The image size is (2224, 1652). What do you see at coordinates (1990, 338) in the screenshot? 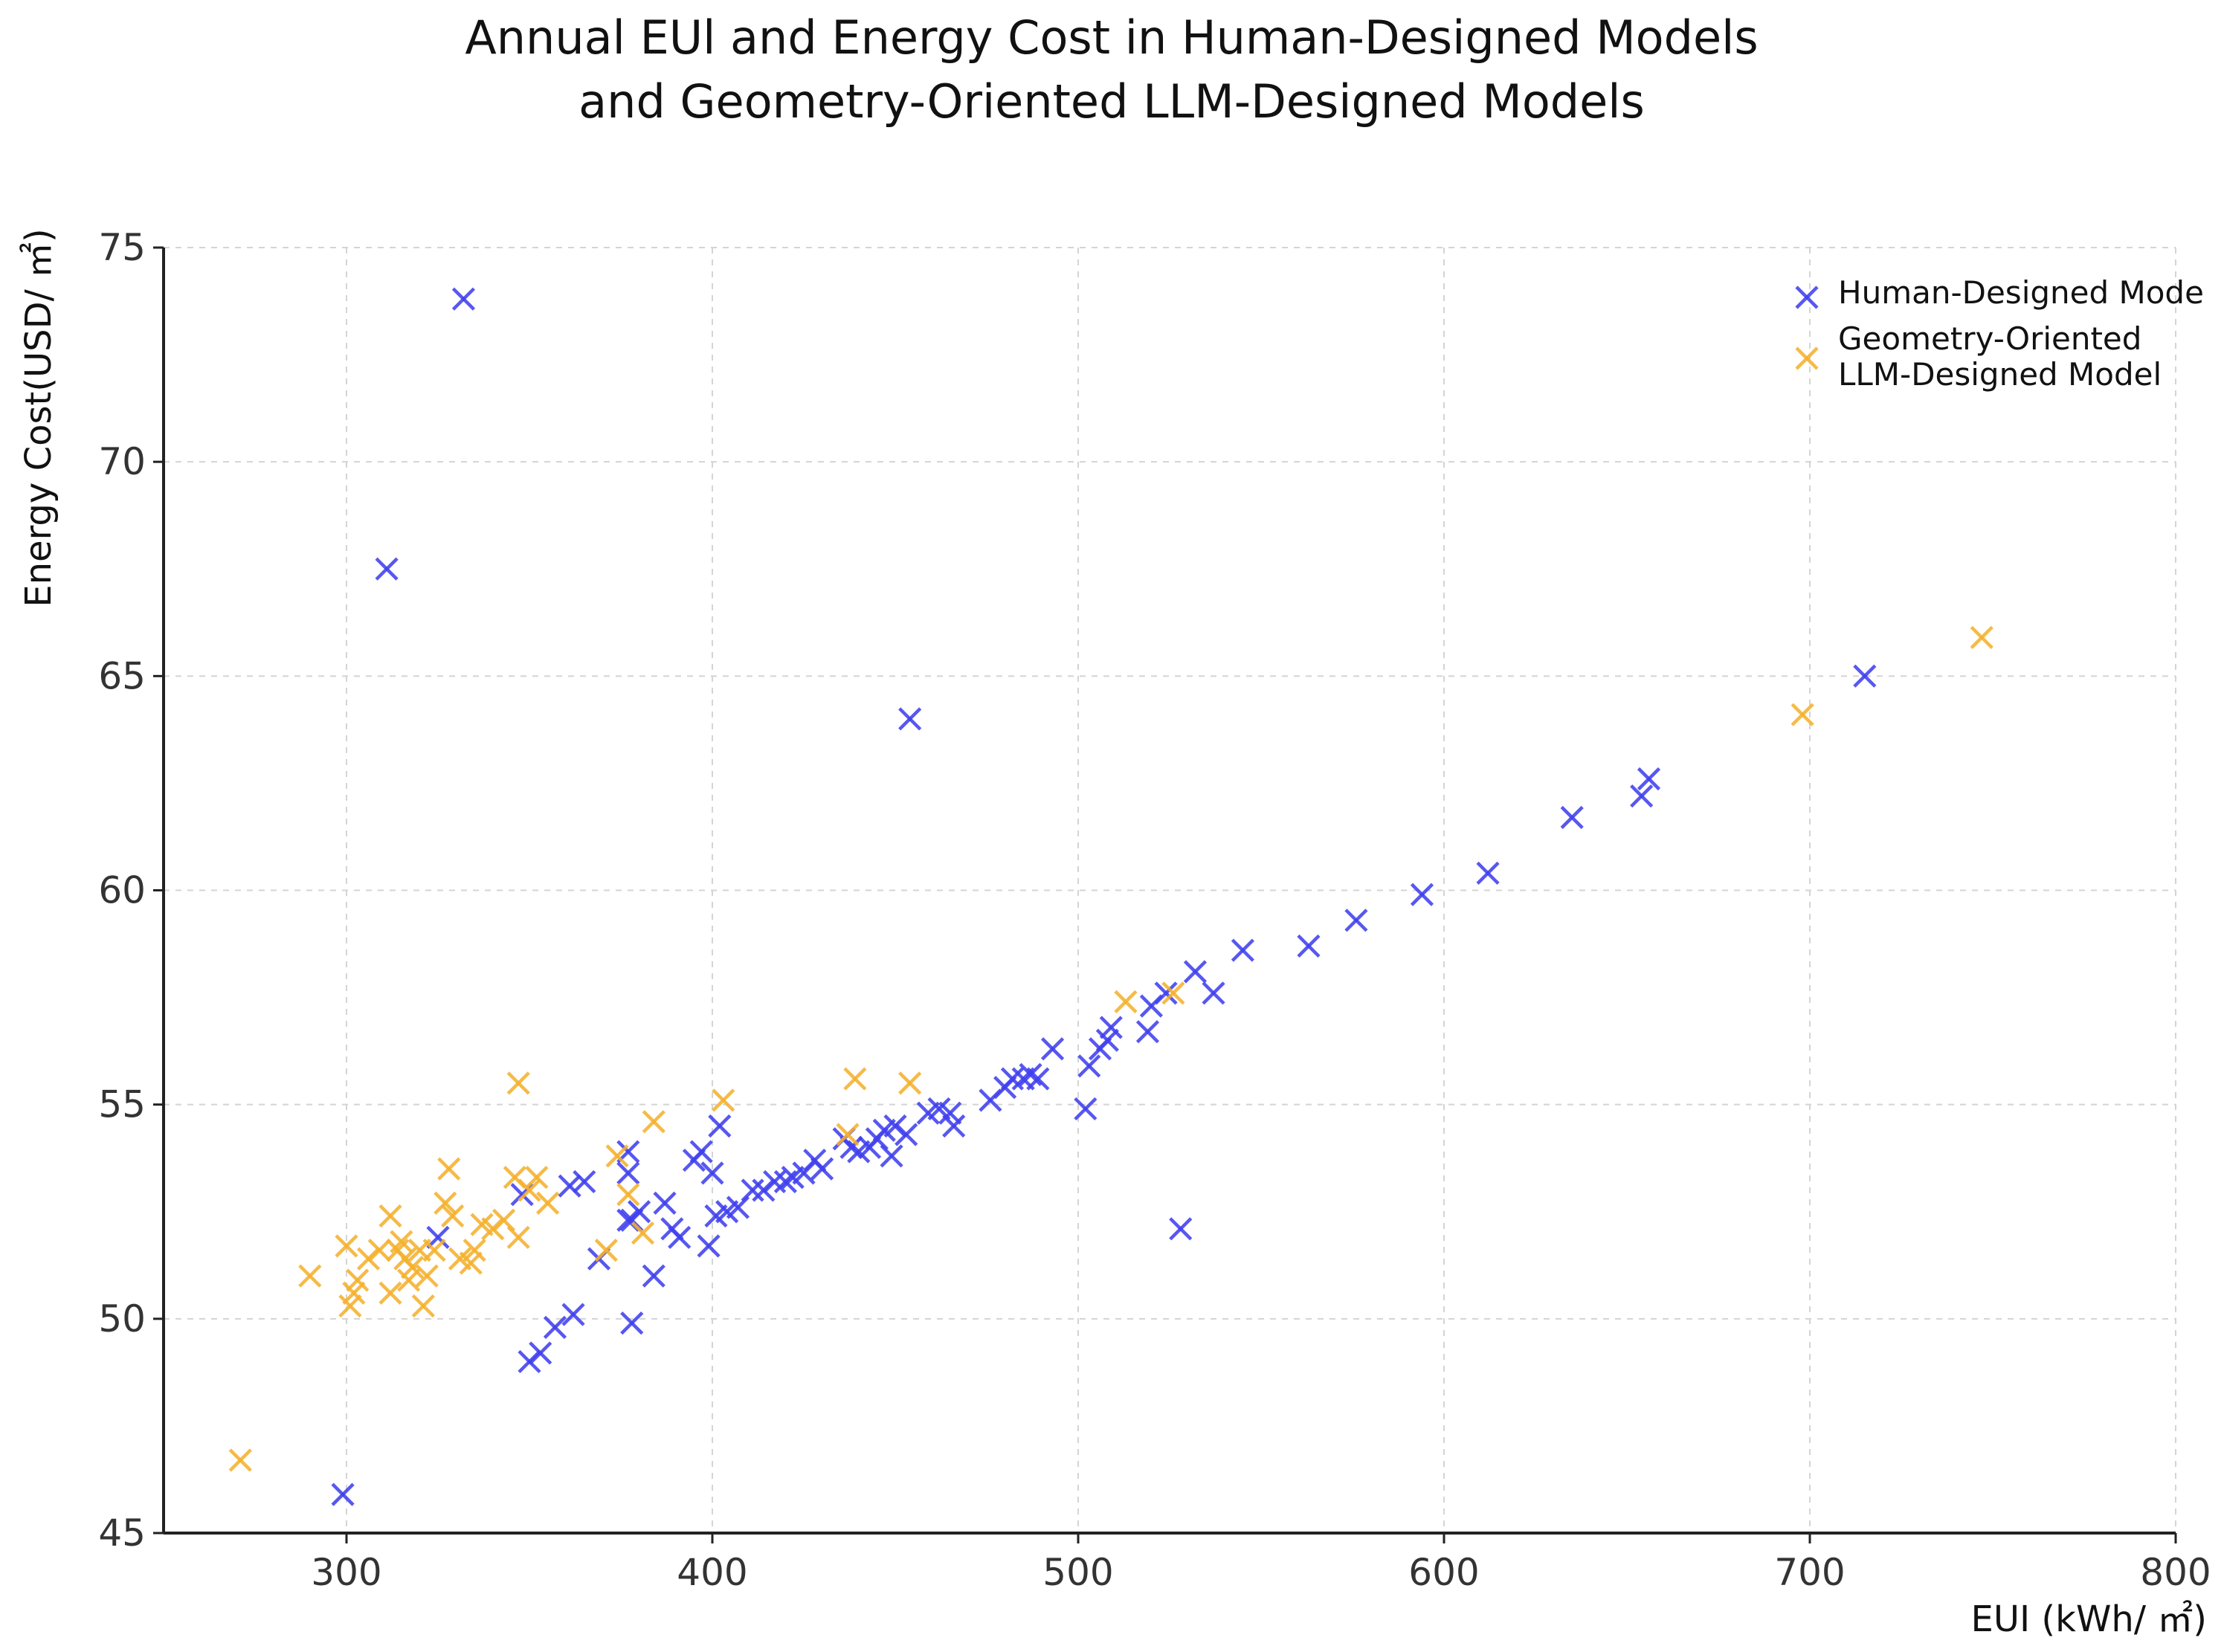
I see `legend-label-llm-line-1: Geometry-Oriented` at bounding box center [1990, 338].